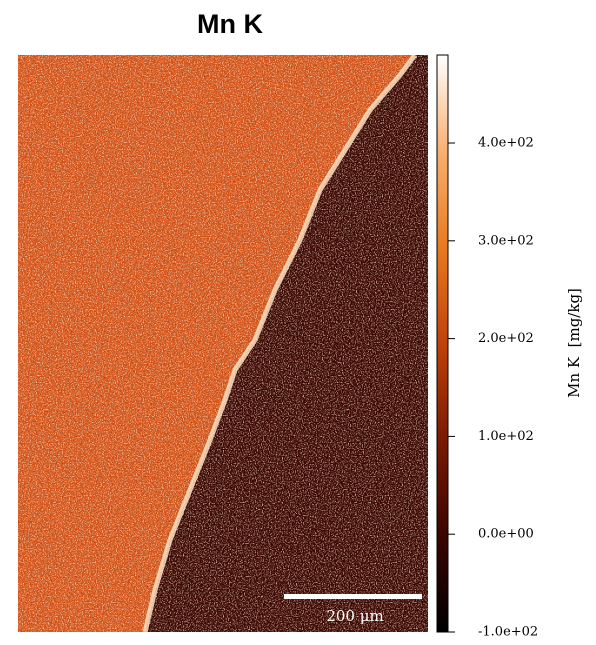 This screenshot has width=596, height=645. Describe the element at coordinates (506, 534) in the screenshot. I see `colorbar-tick-label: 0.0e+00` at that location.